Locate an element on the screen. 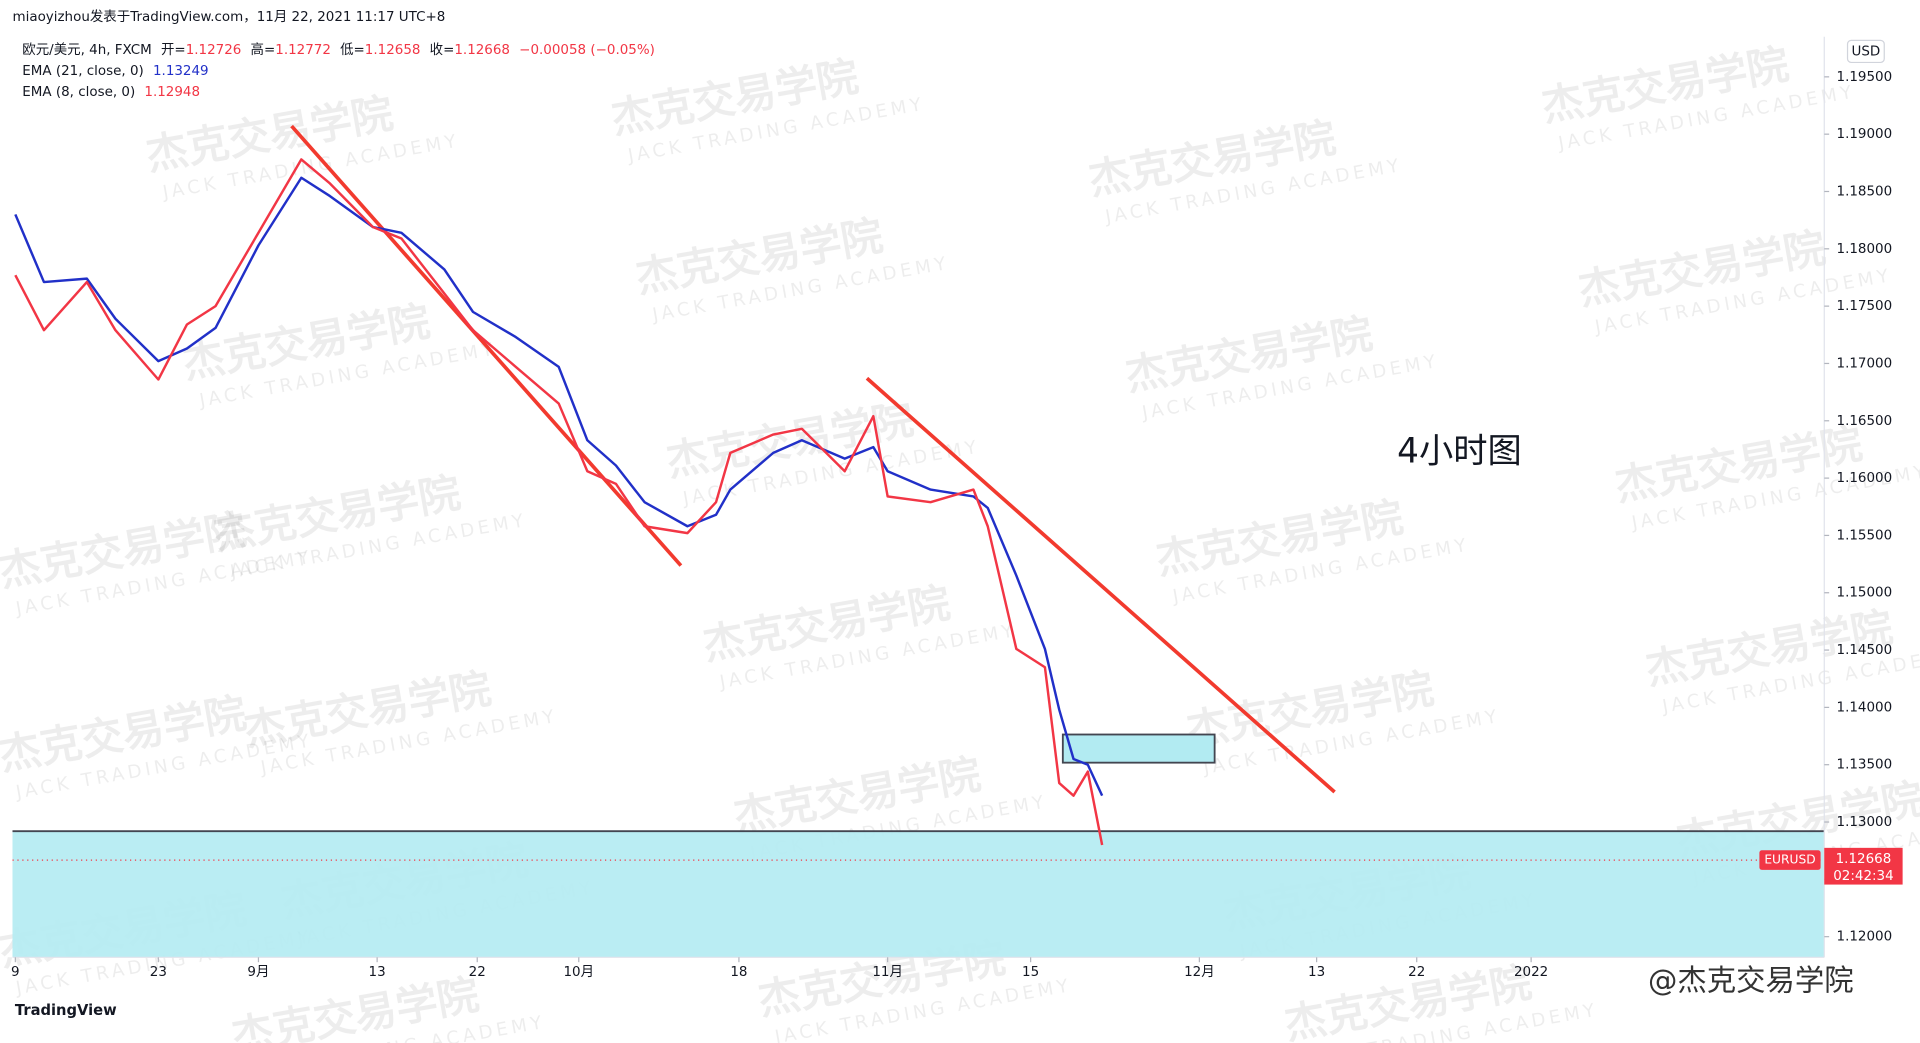 The height and width of the screenshot is (1043, 1920). x-tick-label: 18 is located at coordinates (738, 972).